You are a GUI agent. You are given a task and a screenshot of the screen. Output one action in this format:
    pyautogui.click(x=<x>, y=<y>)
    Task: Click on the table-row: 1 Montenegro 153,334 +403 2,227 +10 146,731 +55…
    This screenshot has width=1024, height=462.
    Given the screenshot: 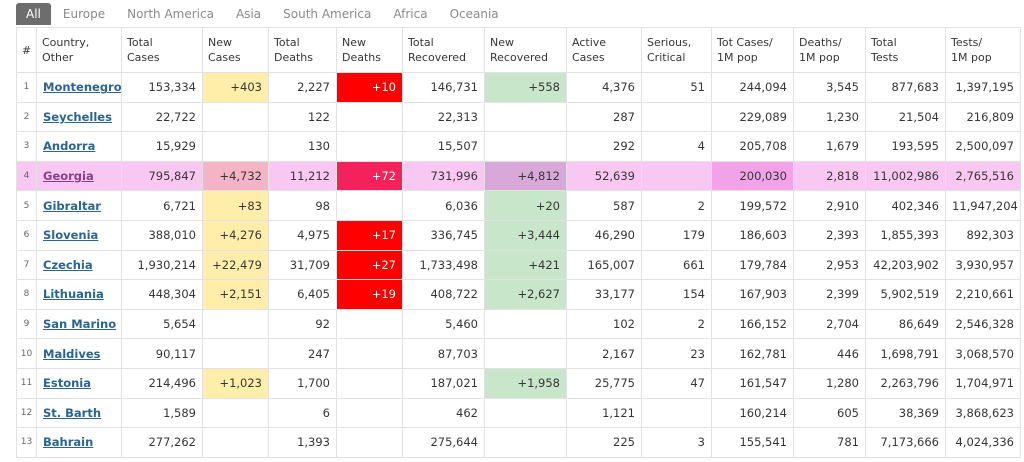 What is the action you would take?
    pyautogui.click(x=518, y=87)
    